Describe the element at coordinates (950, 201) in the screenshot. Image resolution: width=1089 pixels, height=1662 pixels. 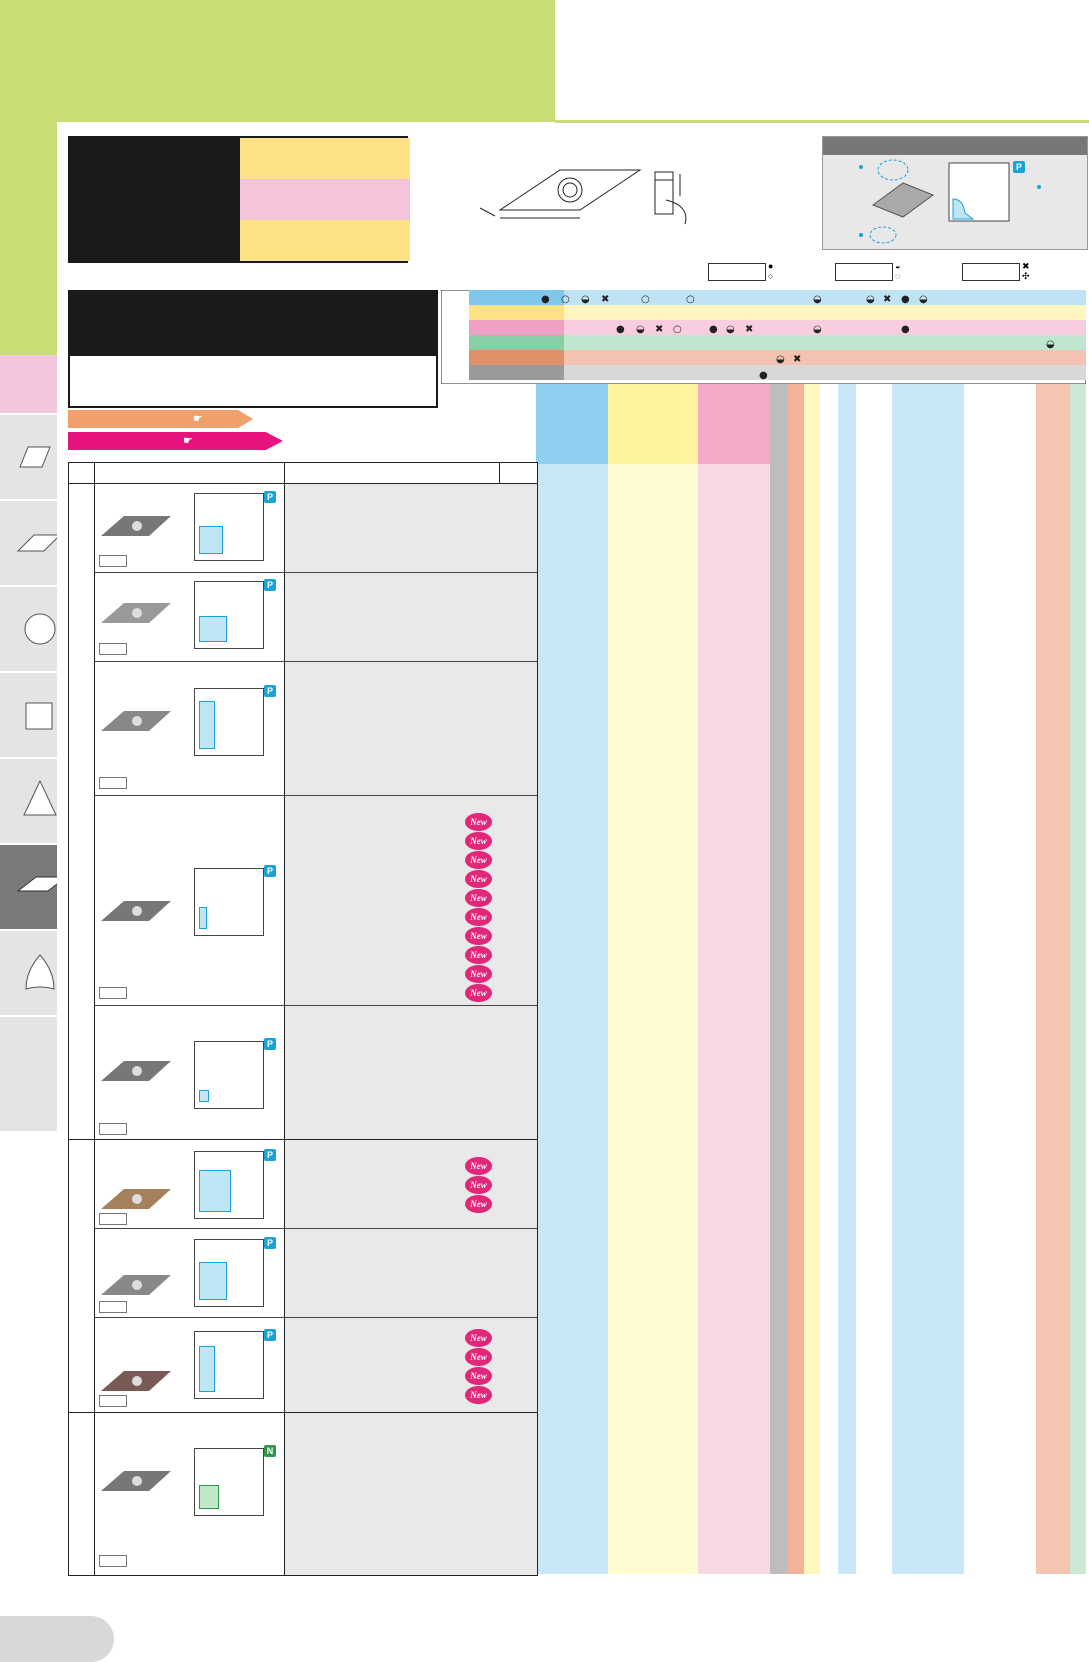
I see `schematic-figure` at that location.